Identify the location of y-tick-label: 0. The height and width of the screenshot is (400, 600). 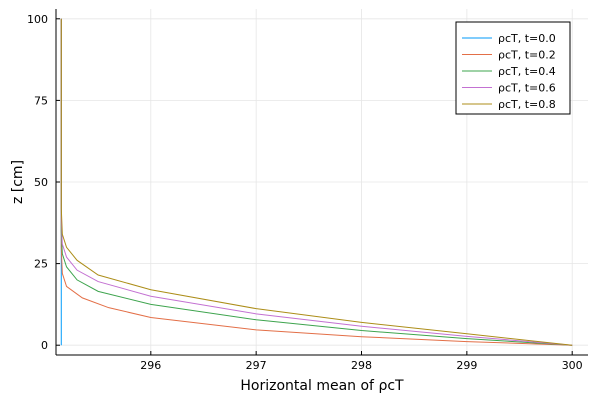
(44, 345).